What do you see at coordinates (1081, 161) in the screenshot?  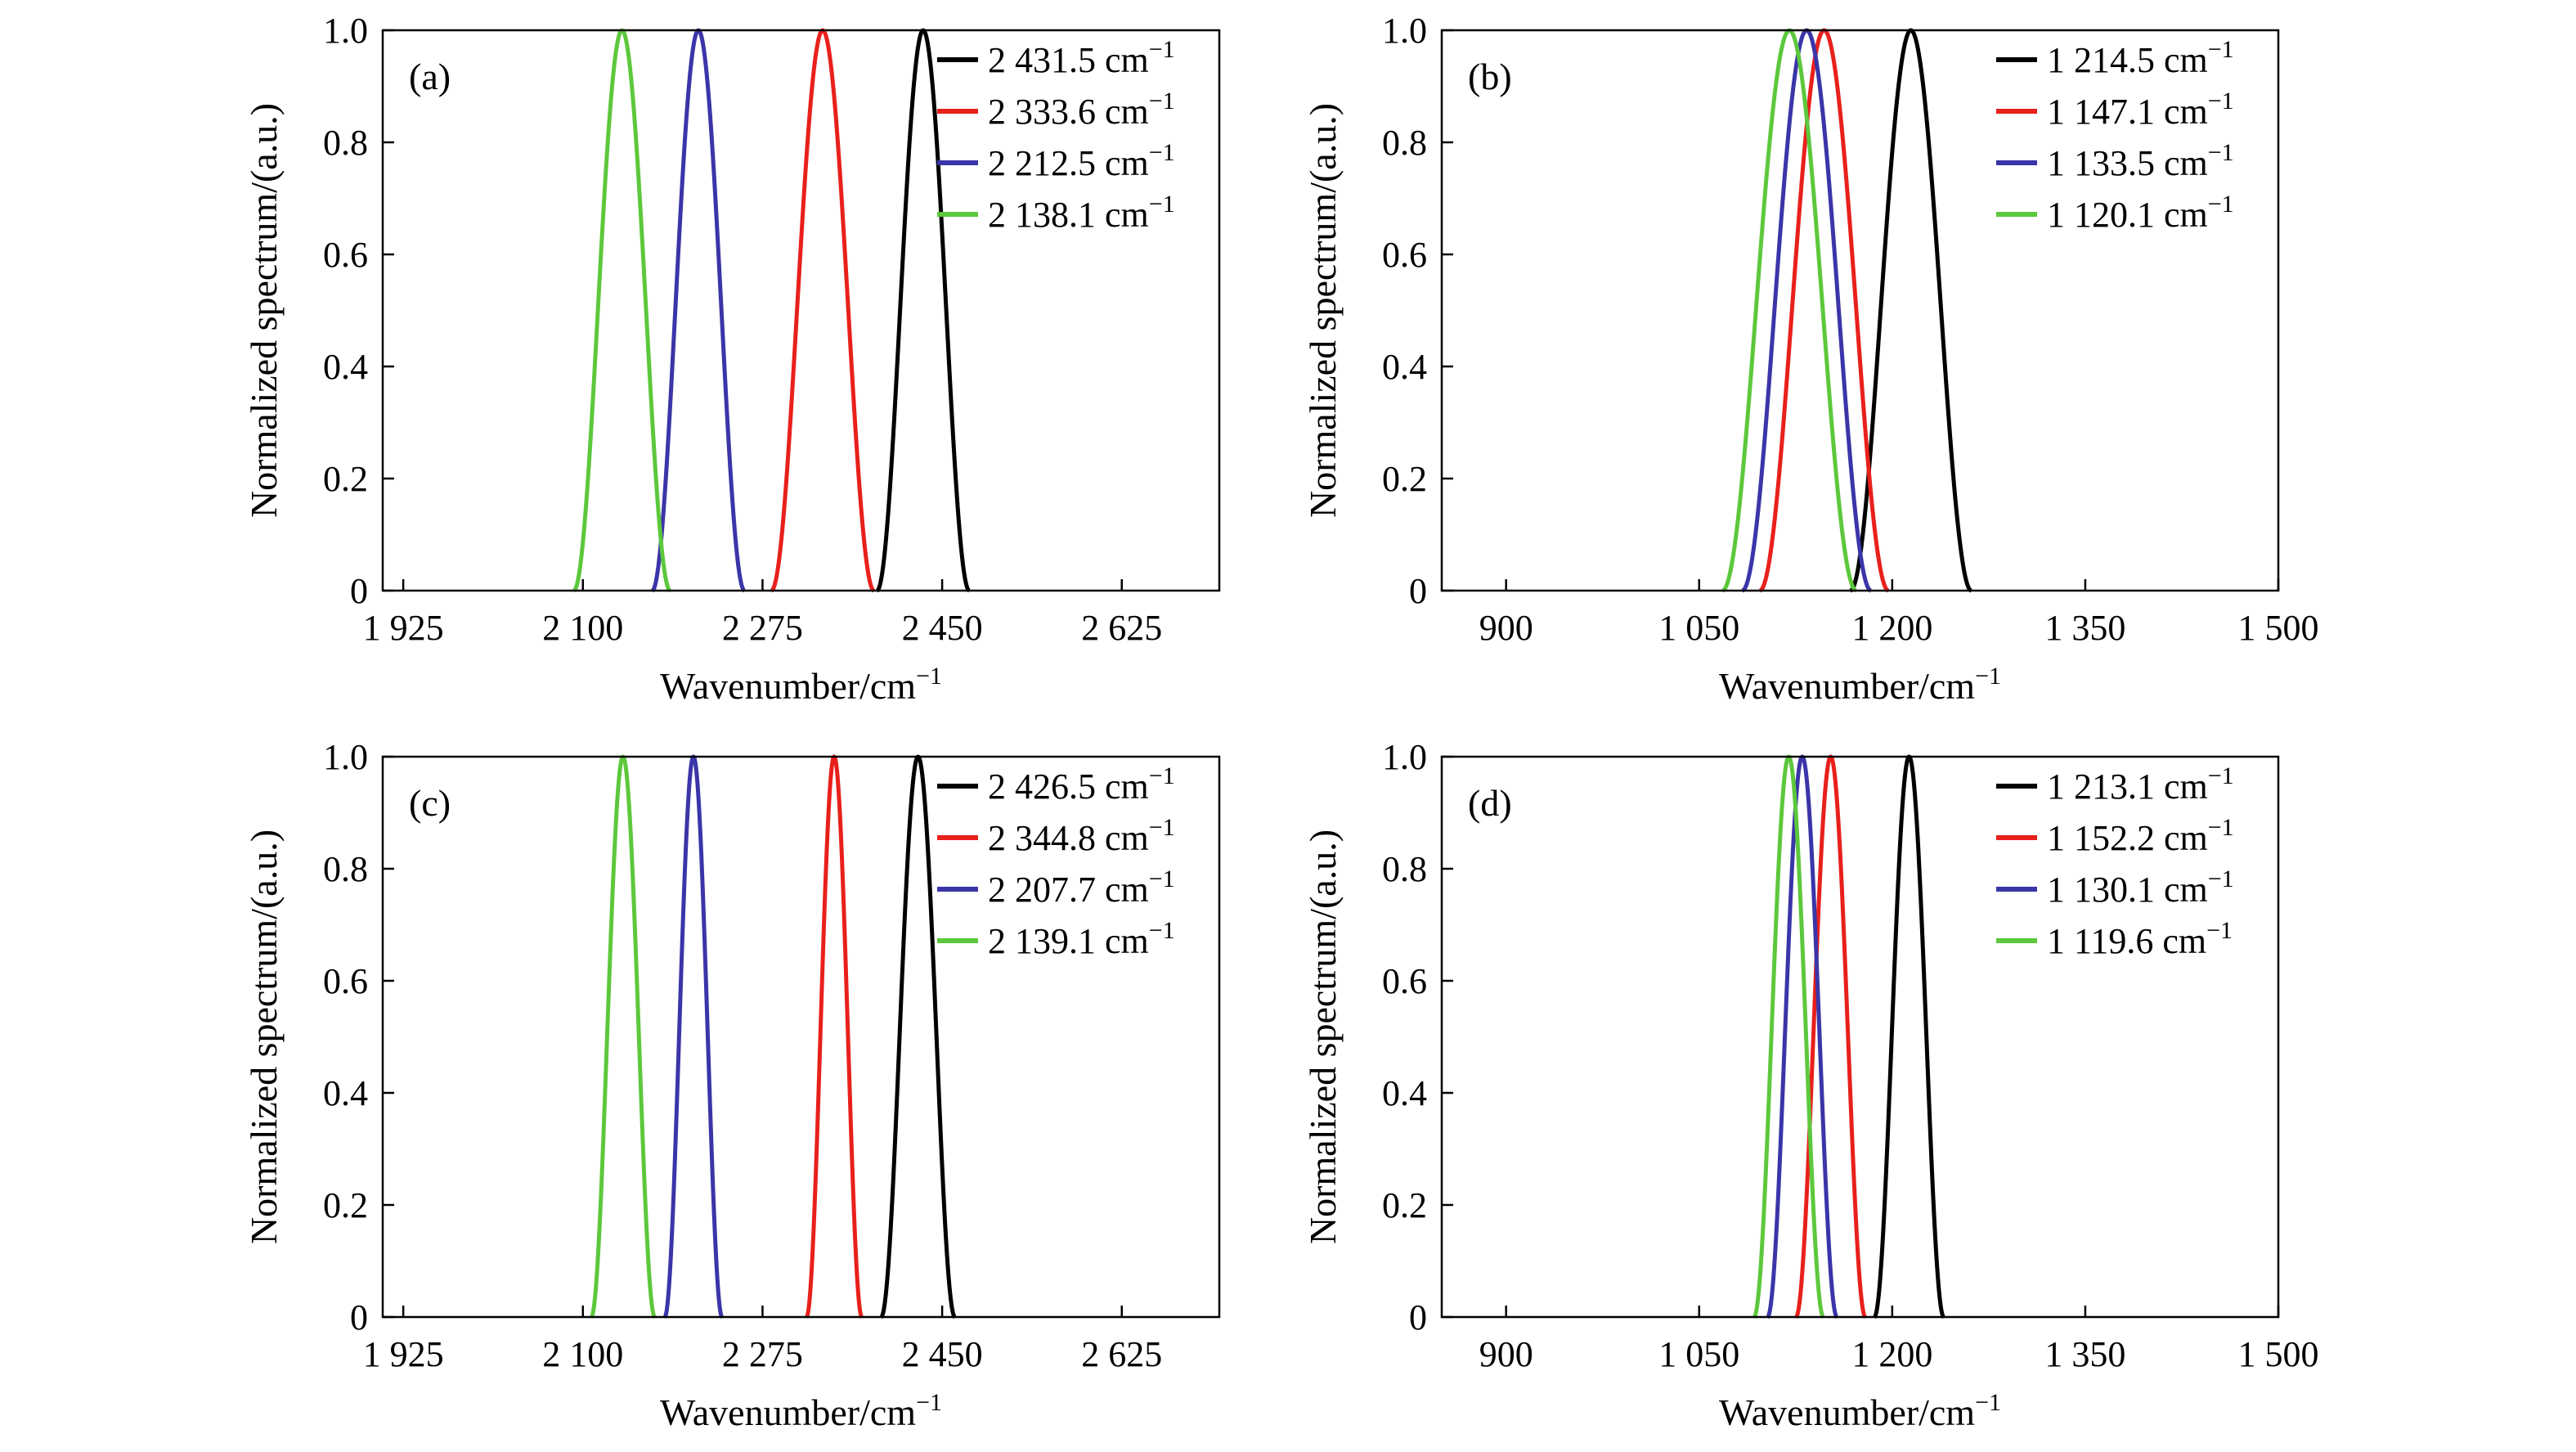 I see `legend-entry: 2 212.5 cm−1` at bounding box center [1081, 161].